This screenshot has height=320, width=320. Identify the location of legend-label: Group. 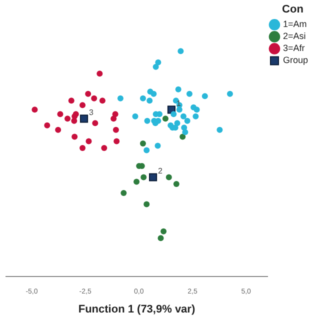
(295, 60).